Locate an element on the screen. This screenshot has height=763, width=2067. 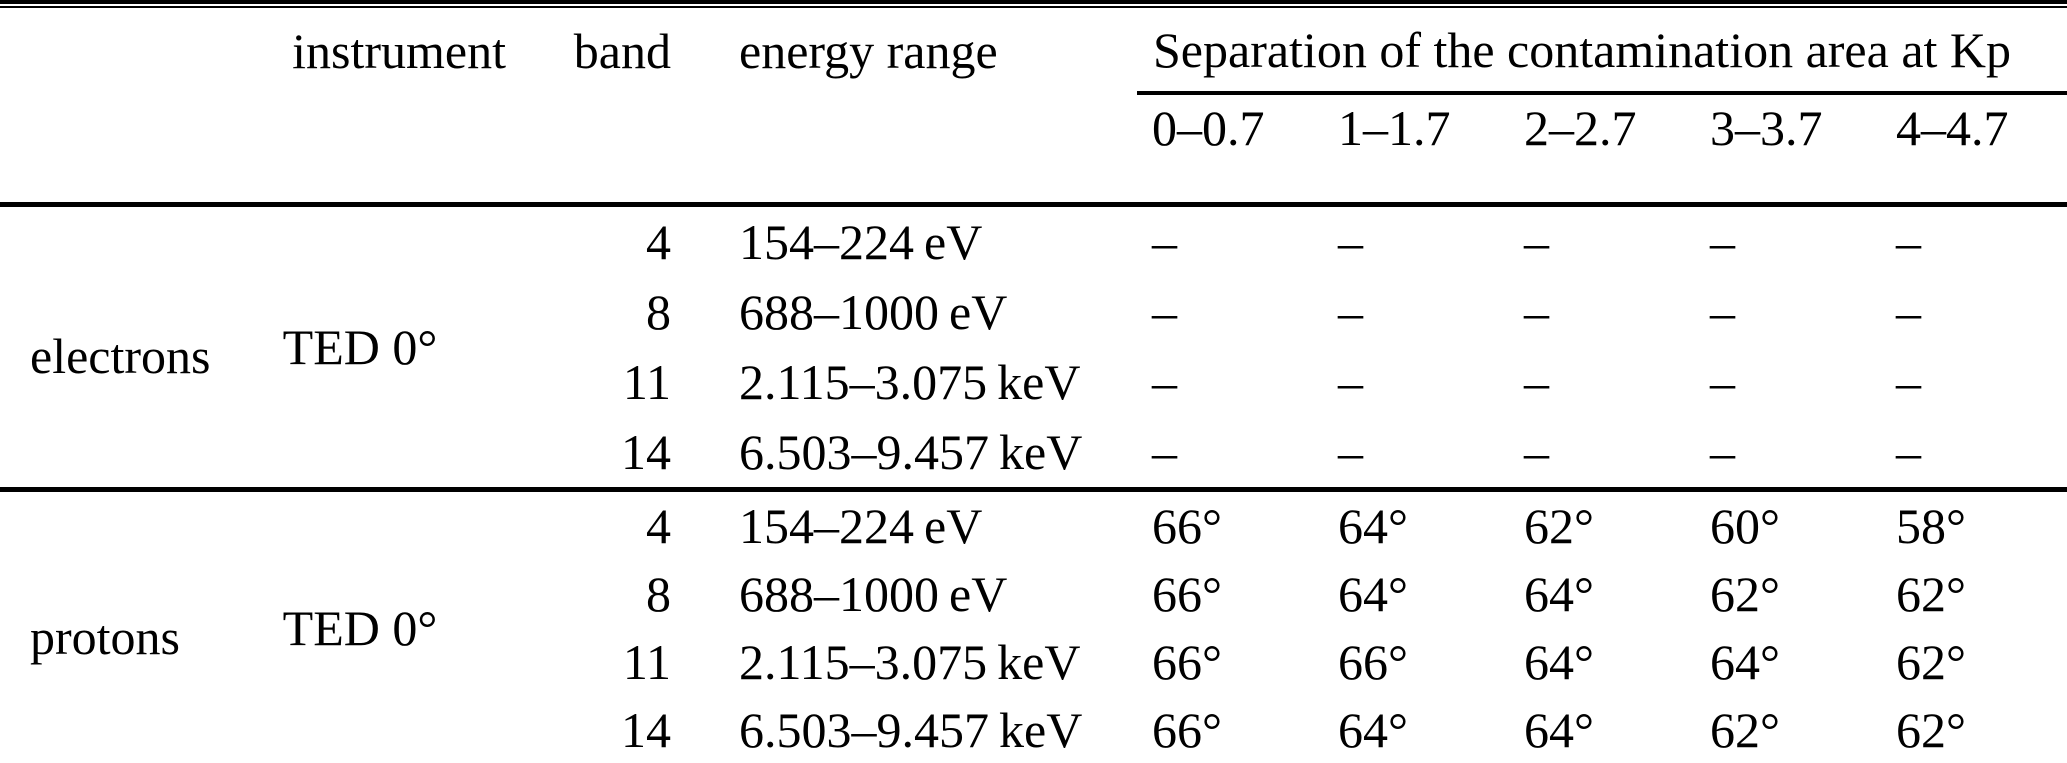
col-header-energy-range: energy range is located at coordinates (868, 50).